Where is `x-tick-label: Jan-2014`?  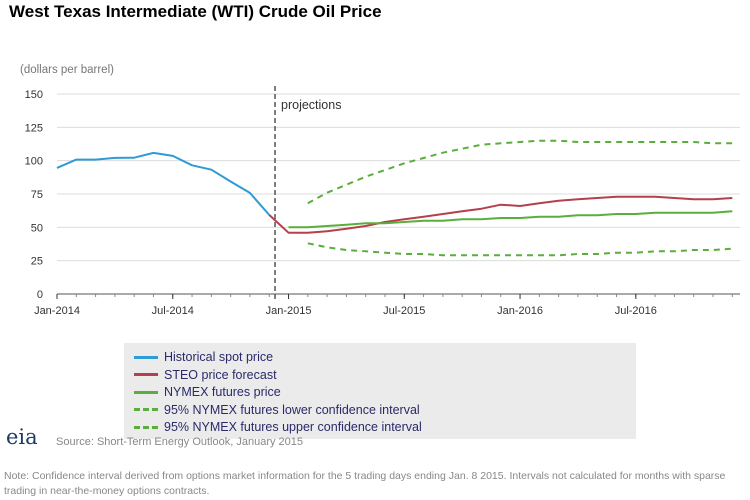
x-tick-label: Jan-2014 is located at coordinates (57, 311).